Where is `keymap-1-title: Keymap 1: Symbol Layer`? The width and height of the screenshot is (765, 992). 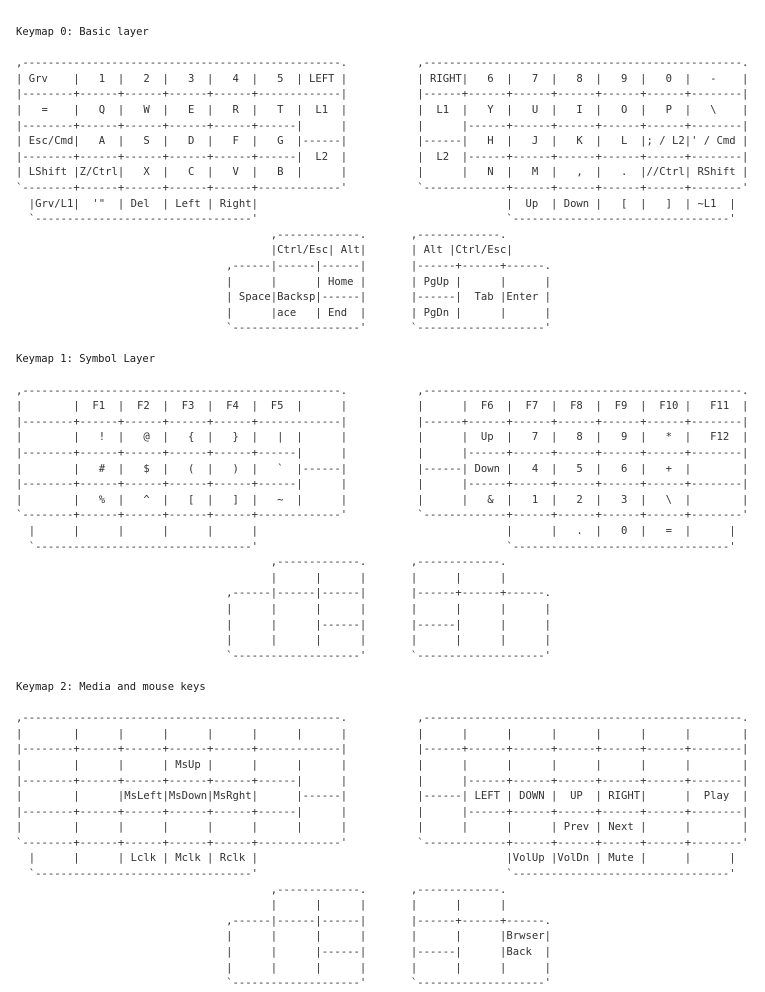
keymap-1-title: Keymap 1: Symbol Layer is located at coordinates (86, 359).